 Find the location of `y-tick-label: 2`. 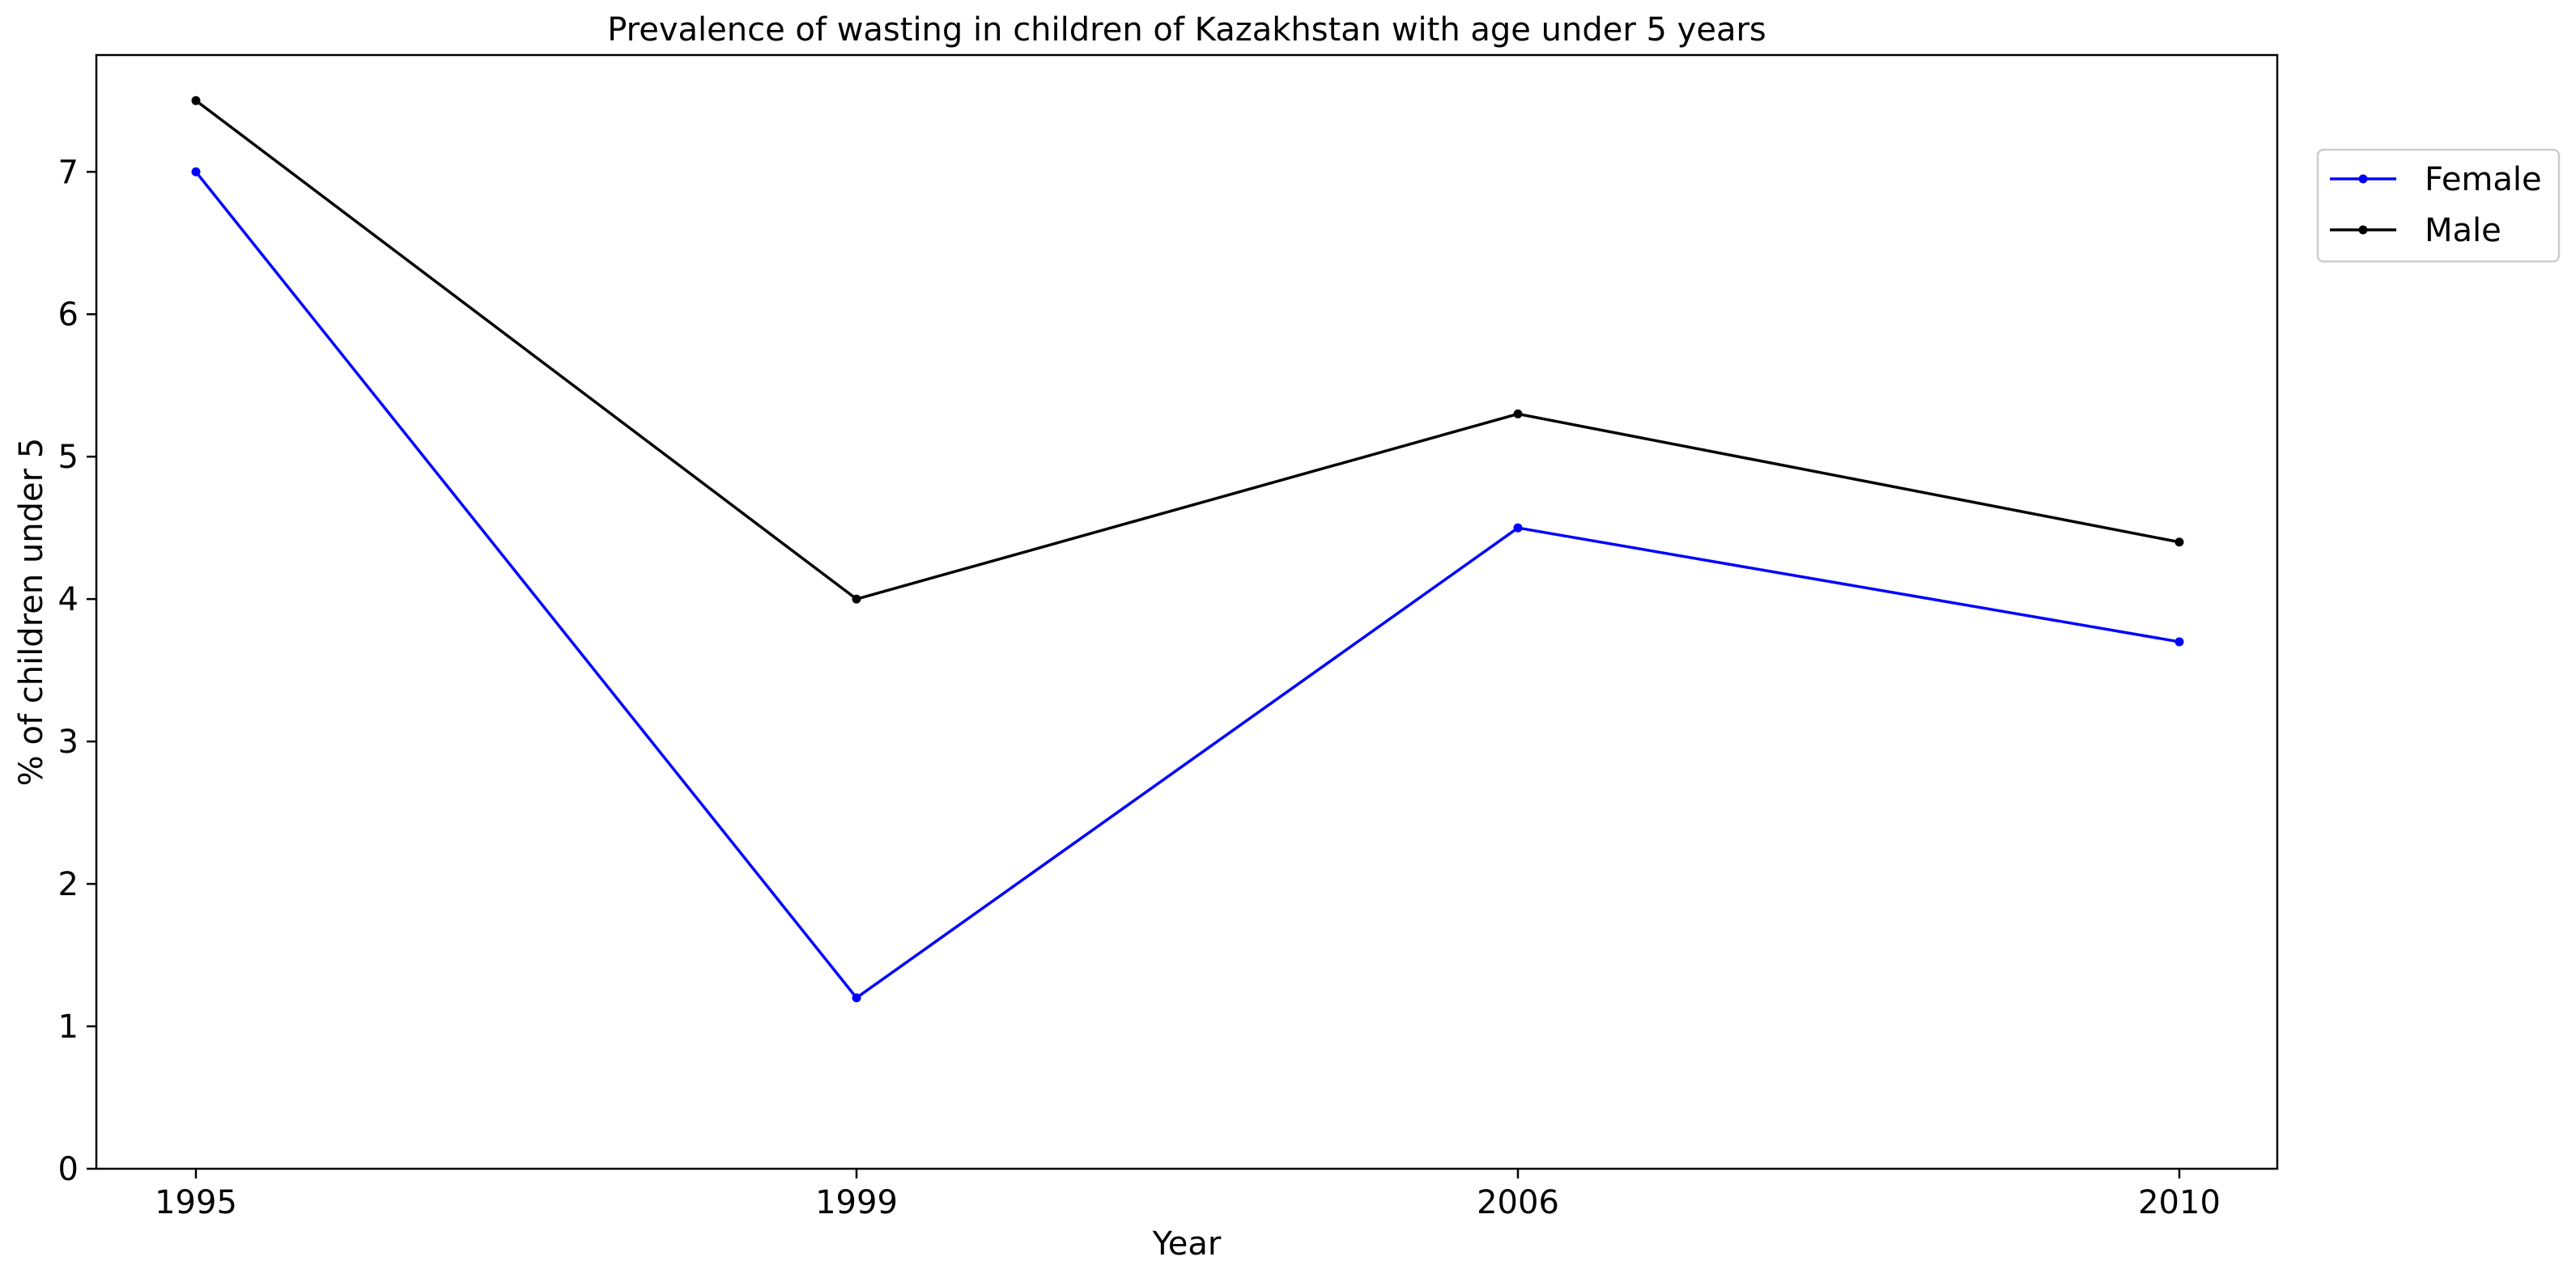

y-tick-label: 2 is located at coordinates (68, 885).